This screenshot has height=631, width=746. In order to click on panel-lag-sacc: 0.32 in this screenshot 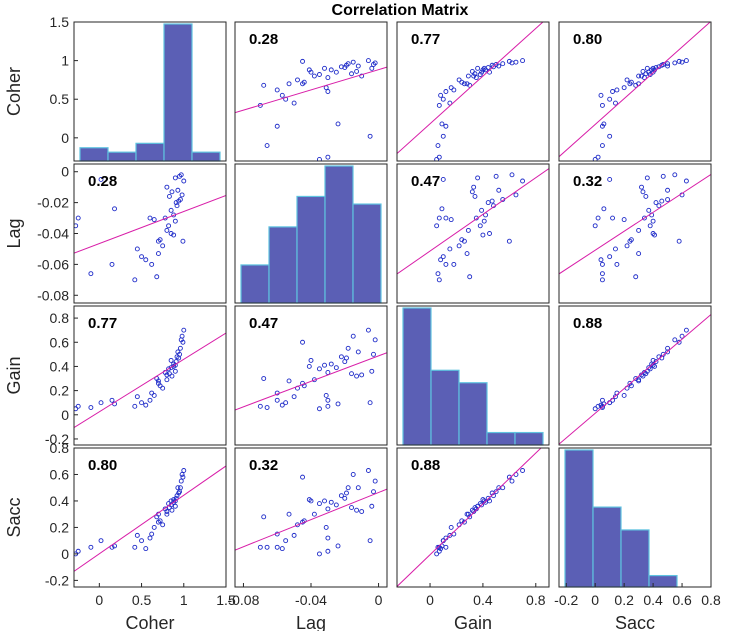, I will do `click(635, 233)`.